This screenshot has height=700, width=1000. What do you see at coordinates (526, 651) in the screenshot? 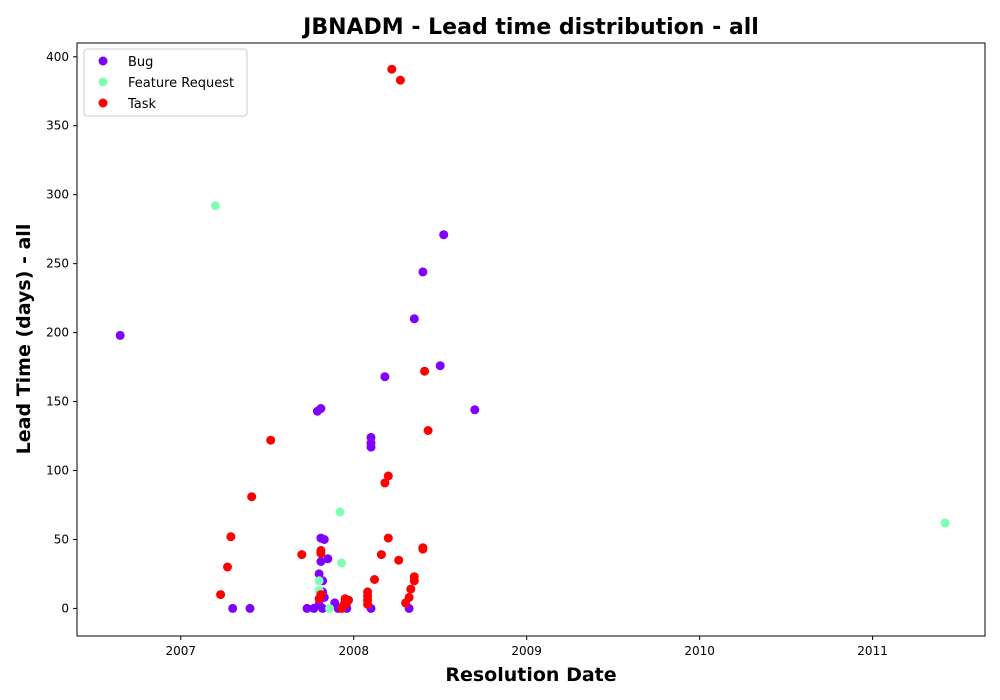
I see `x-tick-label: 2009` at bounding box center [526, 651].